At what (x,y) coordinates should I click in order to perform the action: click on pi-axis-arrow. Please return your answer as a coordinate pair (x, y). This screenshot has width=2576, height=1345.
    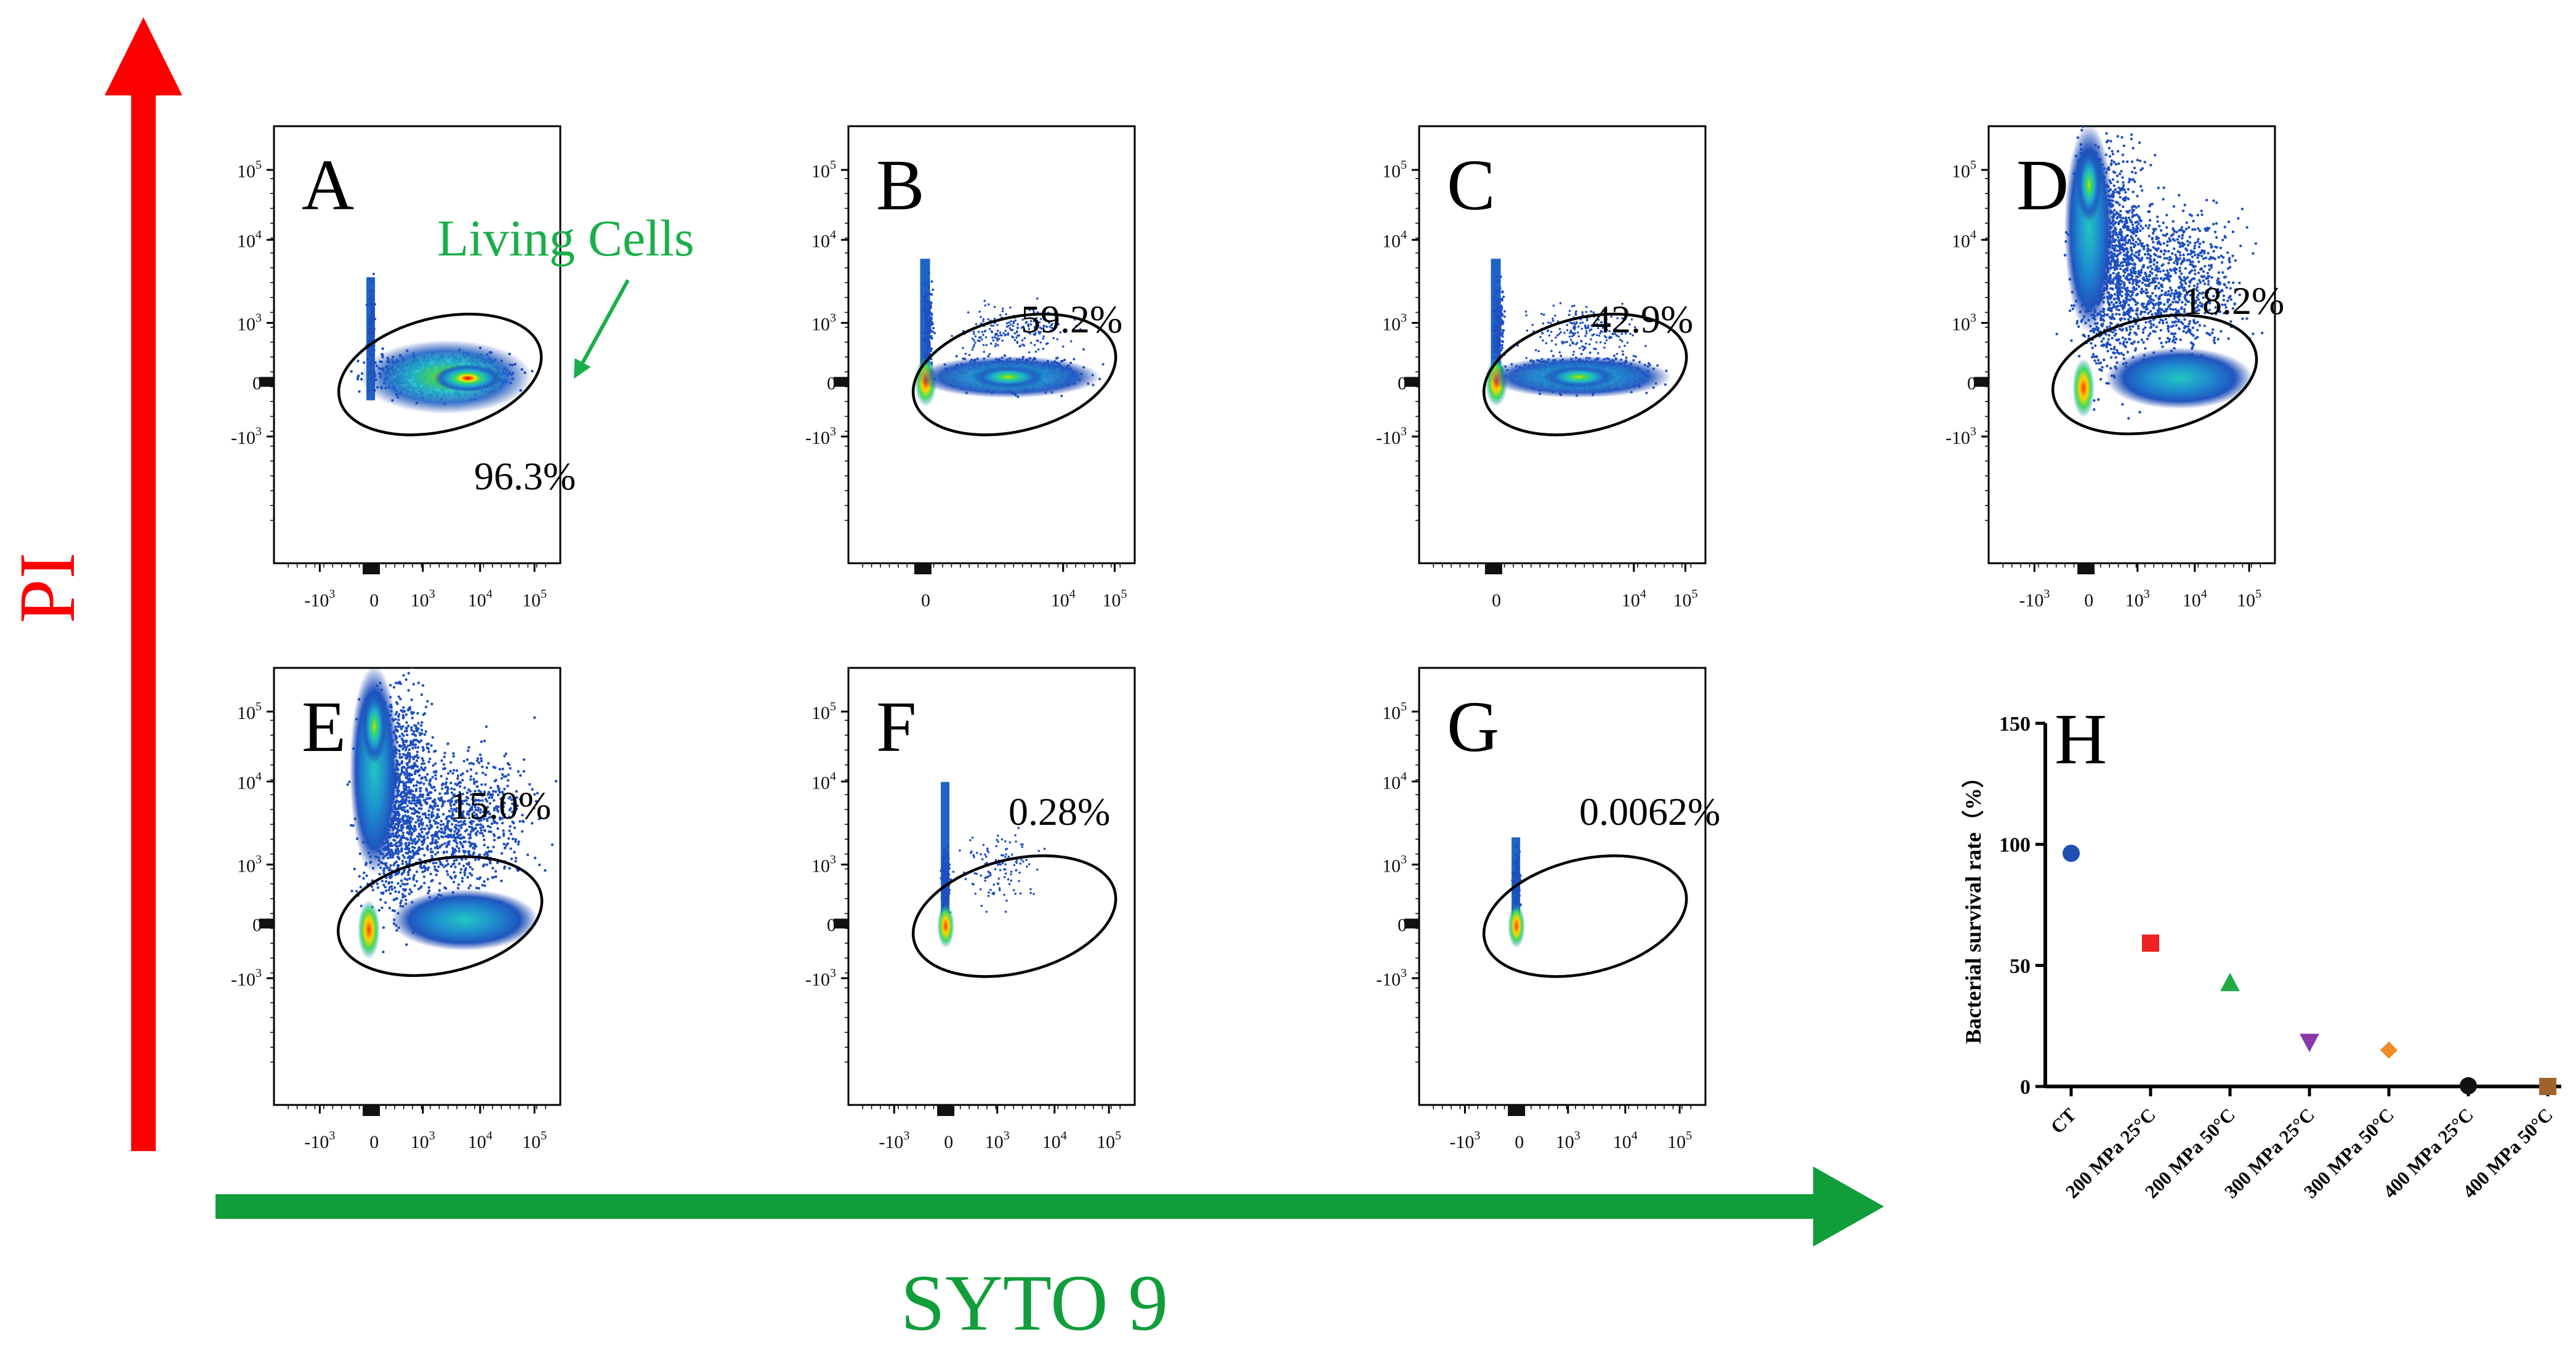
    Looking at the image, I should click on (143, 584).